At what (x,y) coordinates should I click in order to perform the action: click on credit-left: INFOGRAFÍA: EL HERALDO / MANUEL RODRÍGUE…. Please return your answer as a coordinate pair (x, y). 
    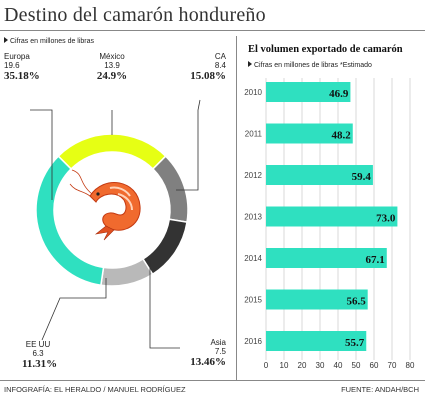
    Looking at the image, I should click on (95, 389).